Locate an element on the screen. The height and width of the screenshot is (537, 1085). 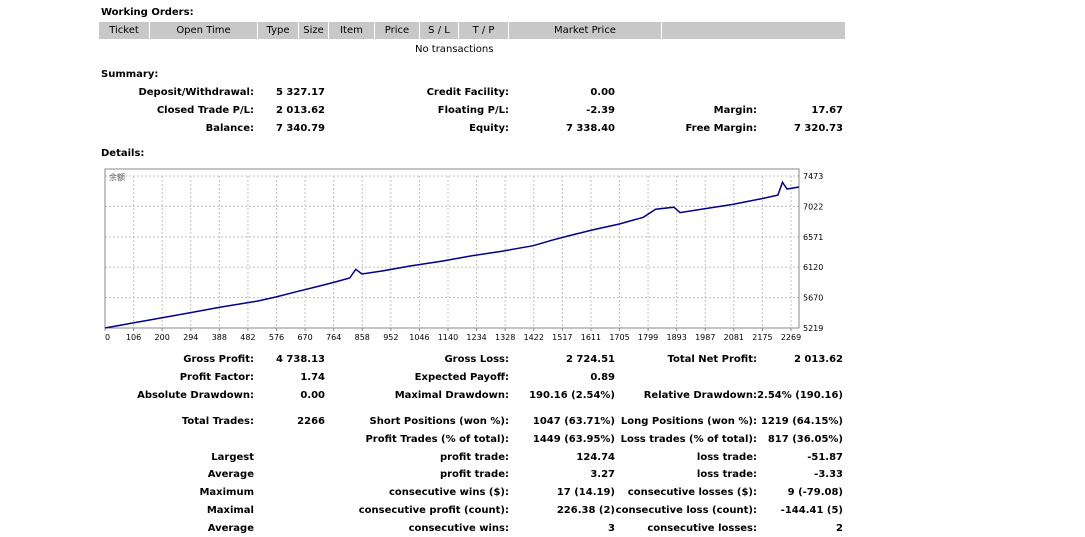
stat-value-3: -3.33 is located at coordinates (828, 474).